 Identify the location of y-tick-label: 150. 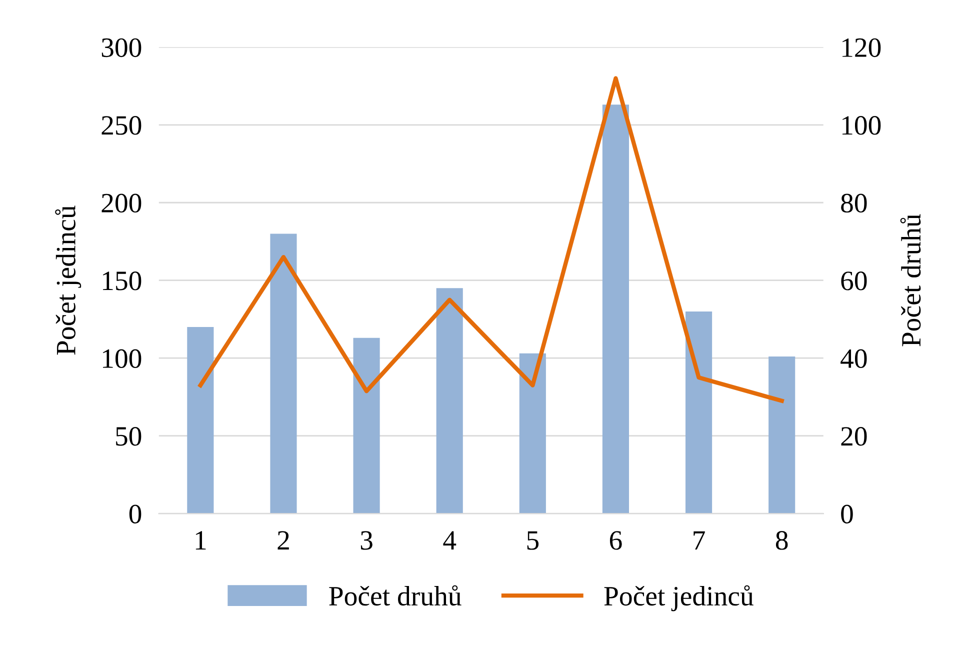
(122, 281).